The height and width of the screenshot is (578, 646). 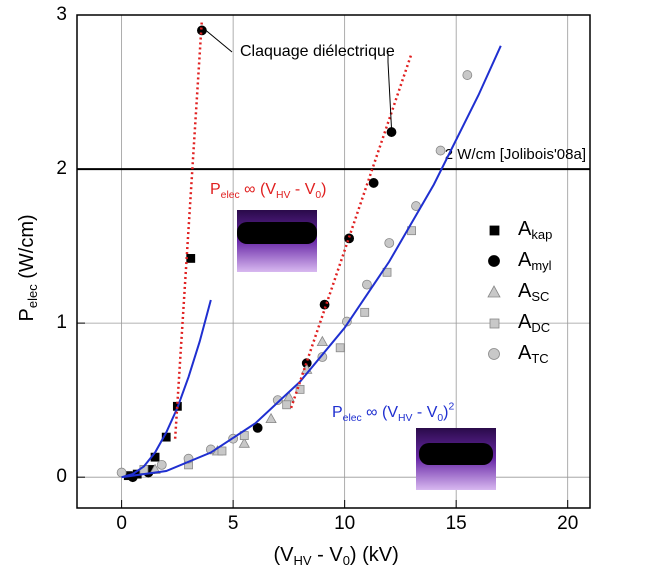 What do you see at coordinates (61, 168) in the screenshot?
I see `y-tick-label: 2` at bounding box center [61, 168].